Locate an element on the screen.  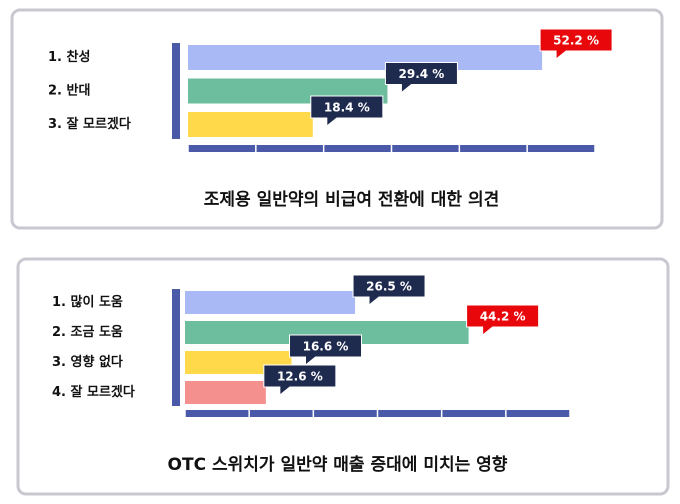
value-label: 29.4 % is located at coordinates (422, 74).